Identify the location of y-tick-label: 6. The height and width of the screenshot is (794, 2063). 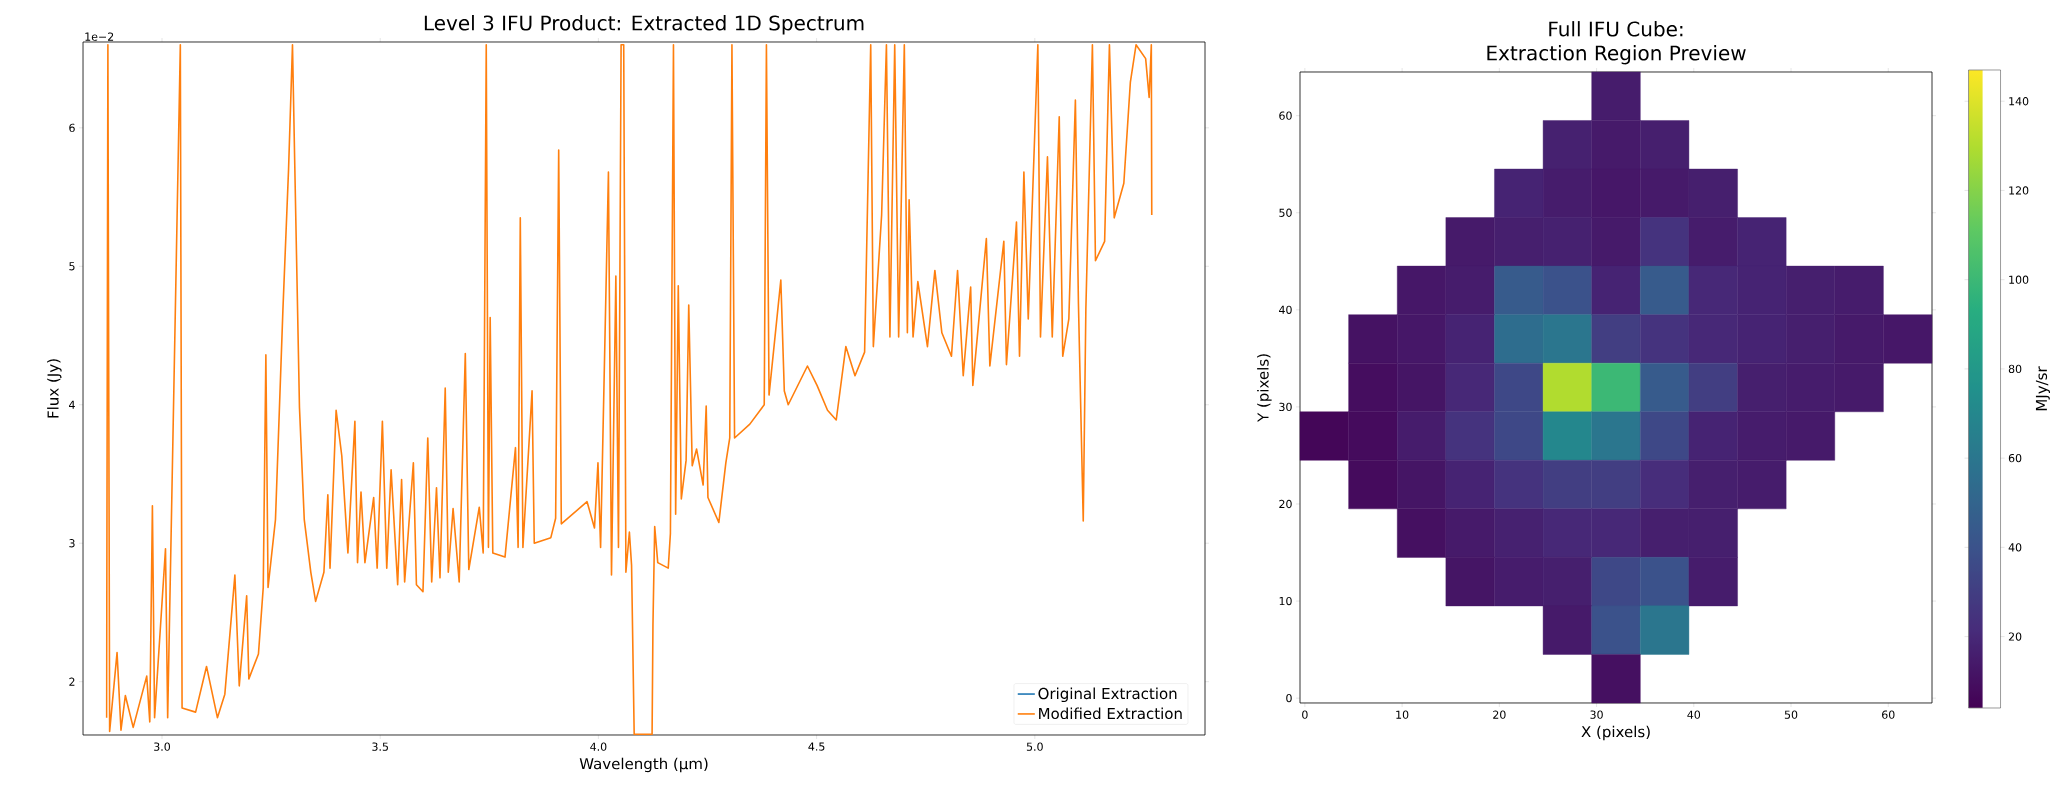
(72, 127).